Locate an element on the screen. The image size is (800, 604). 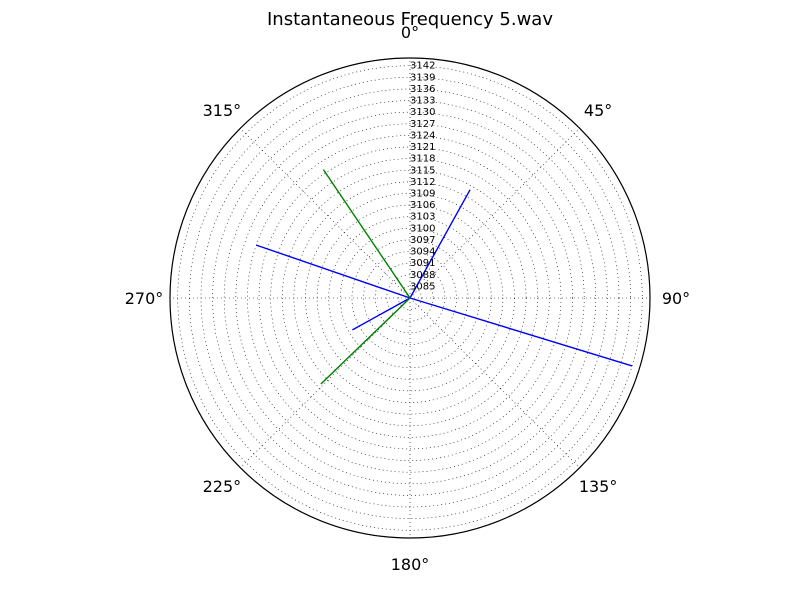
r-tick-label: 3094 is located at coordinates (422, 252).